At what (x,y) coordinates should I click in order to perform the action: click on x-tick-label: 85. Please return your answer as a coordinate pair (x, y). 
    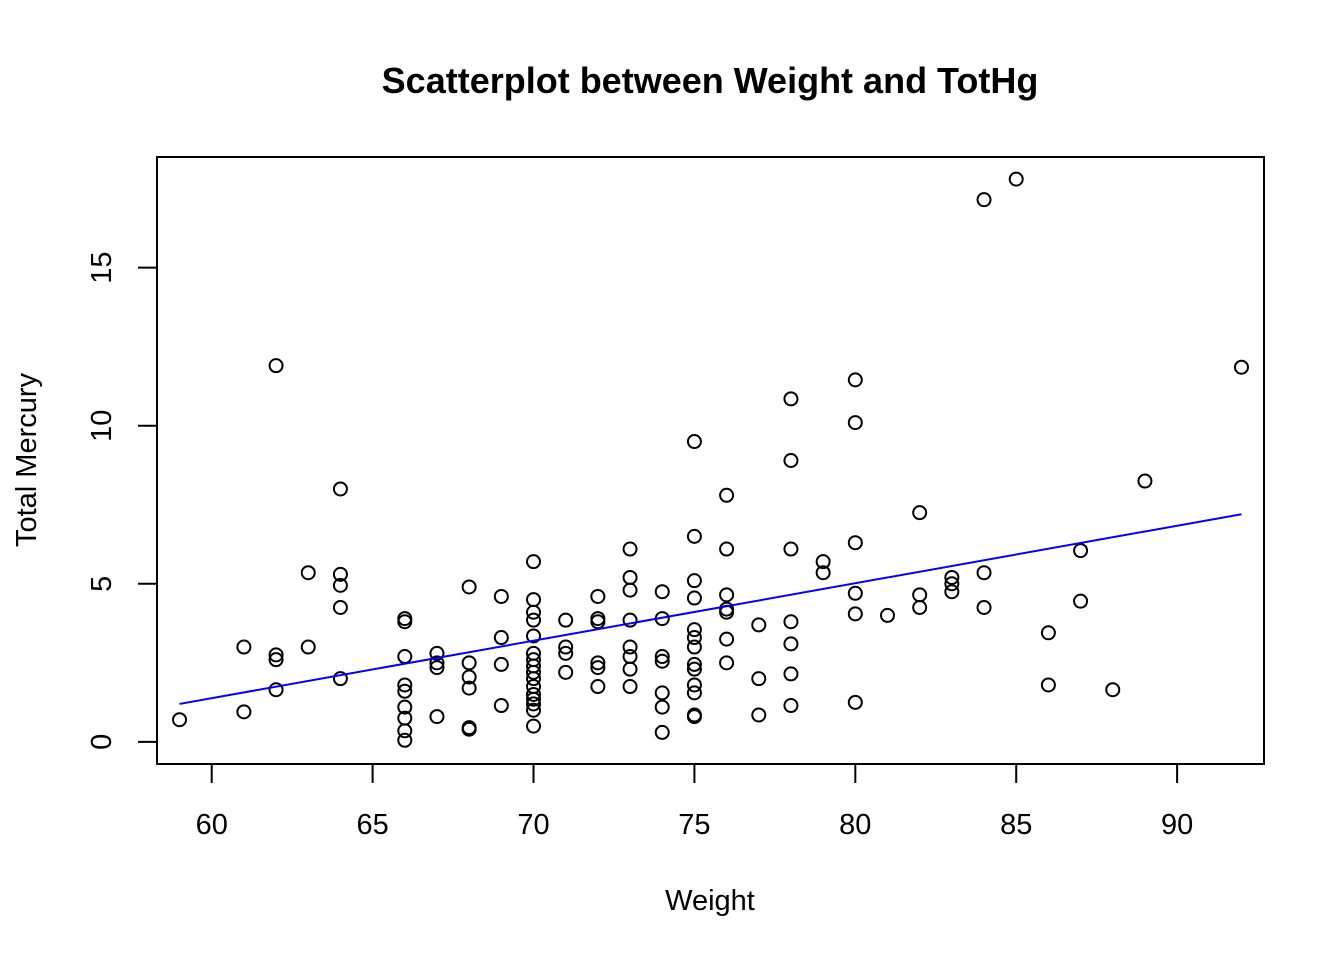
    Looking at the image, I should click on (1016, 825).